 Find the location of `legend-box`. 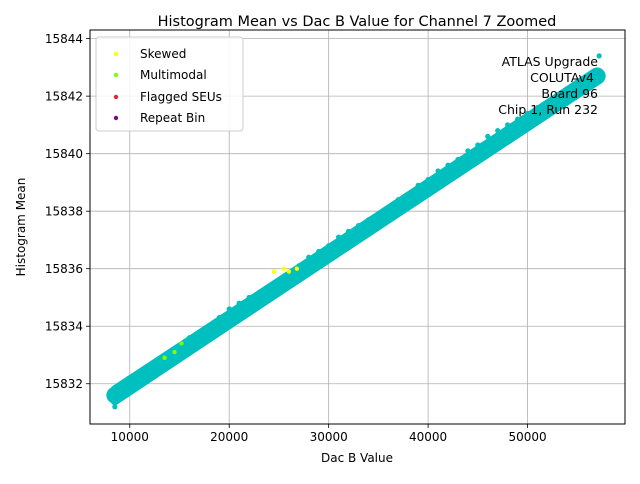

legend-box is located at coordinates (169, 84).